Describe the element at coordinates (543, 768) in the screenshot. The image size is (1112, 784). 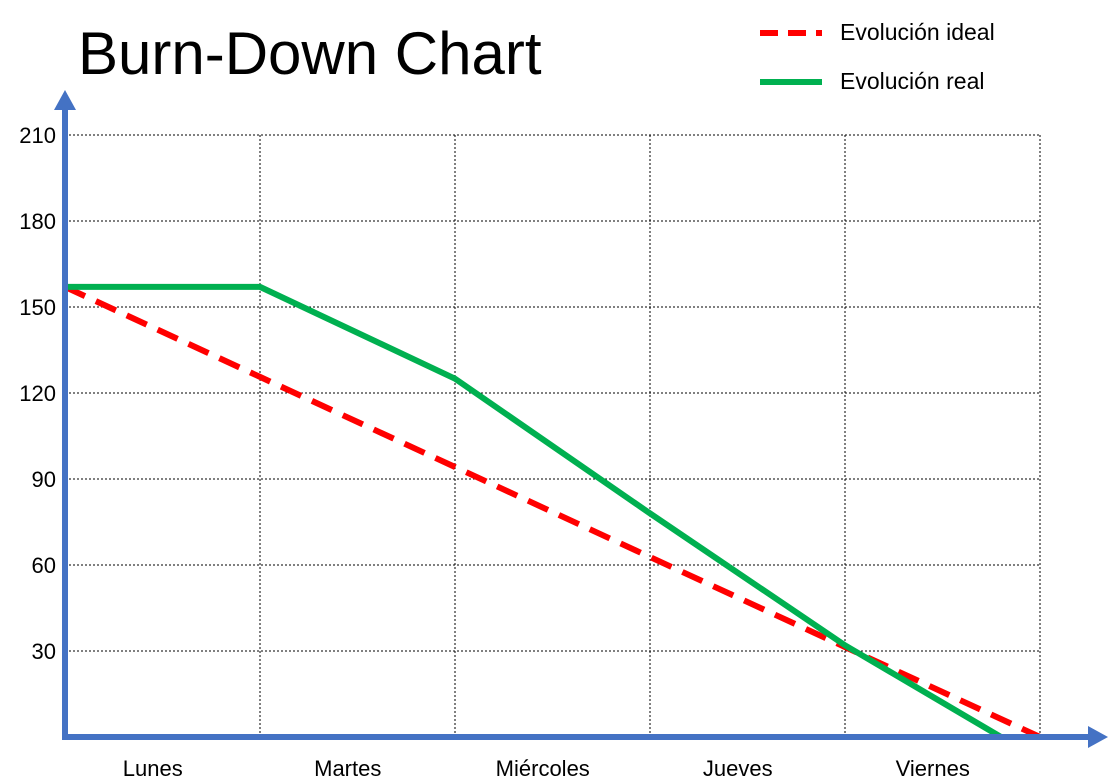
I see `x-tick-label: Miércoles` at that location.